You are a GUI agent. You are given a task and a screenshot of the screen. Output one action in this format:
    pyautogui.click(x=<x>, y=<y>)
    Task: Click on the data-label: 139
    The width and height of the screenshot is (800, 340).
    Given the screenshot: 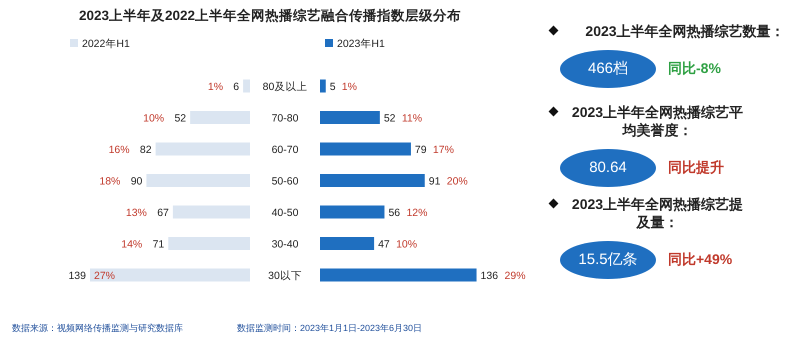 What is the action you would take?
    pyautogui.click(x=77, y=276)
    